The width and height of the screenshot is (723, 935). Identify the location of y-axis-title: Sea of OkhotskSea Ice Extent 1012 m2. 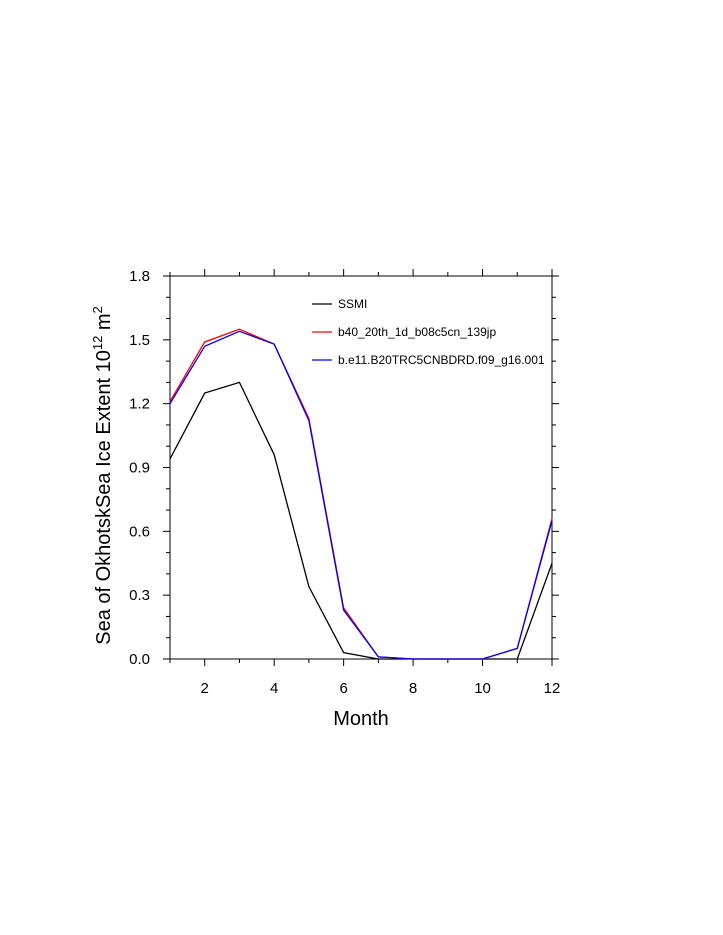
(102, 475).